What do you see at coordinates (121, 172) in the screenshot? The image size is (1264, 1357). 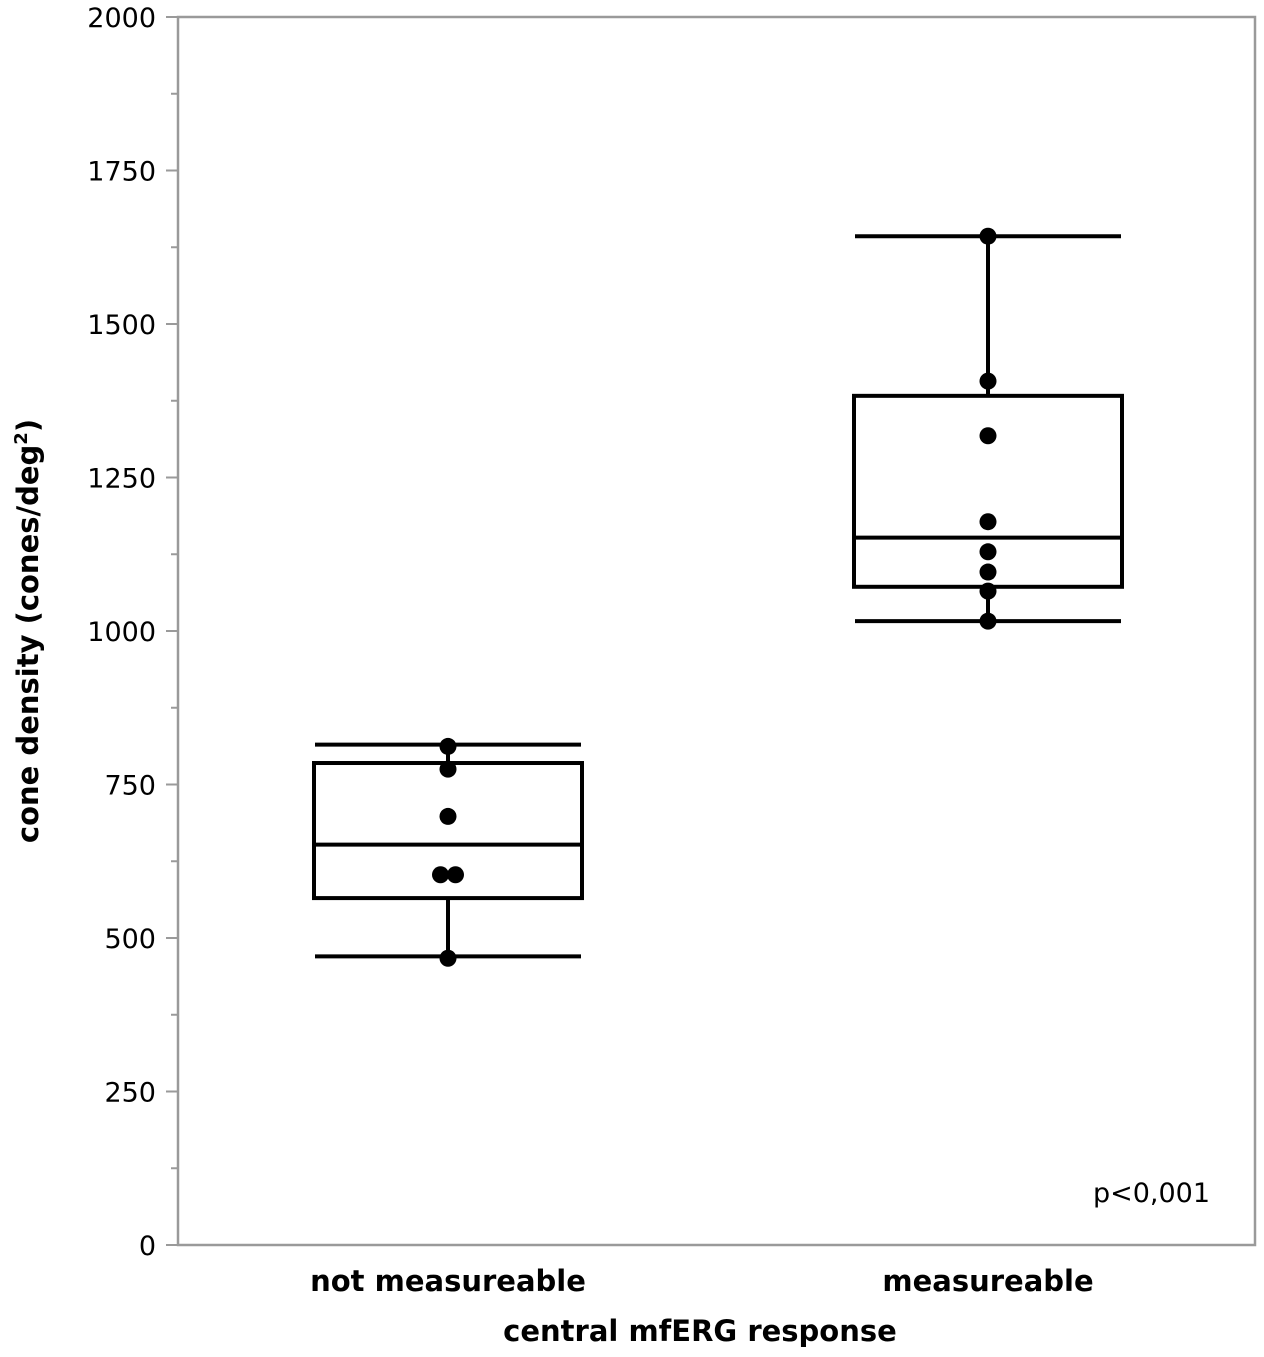 I see `y-tick-label: 1750` at bounding box center [121, 172].